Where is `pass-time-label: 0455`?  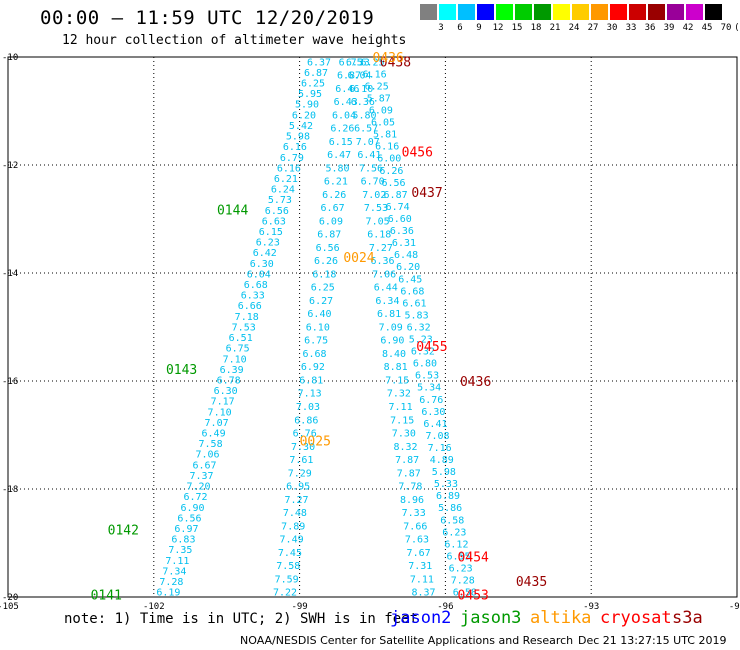 pass-time-label: 0455 is located at coordinates (431, 347).